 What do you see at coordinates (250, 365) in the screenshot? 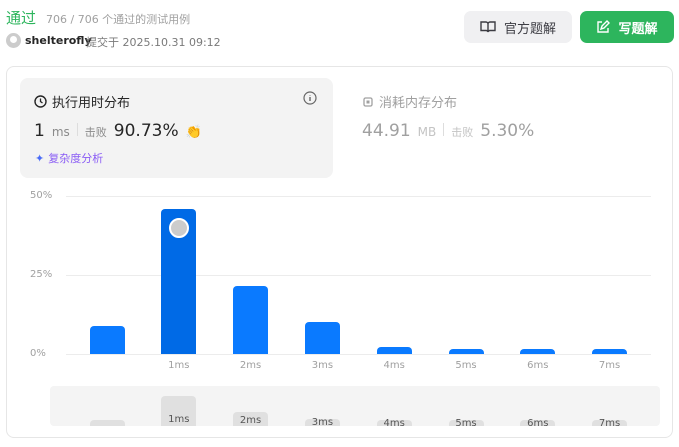
I see `x-tick-label: 2ms` at bounding box center [250, 365].